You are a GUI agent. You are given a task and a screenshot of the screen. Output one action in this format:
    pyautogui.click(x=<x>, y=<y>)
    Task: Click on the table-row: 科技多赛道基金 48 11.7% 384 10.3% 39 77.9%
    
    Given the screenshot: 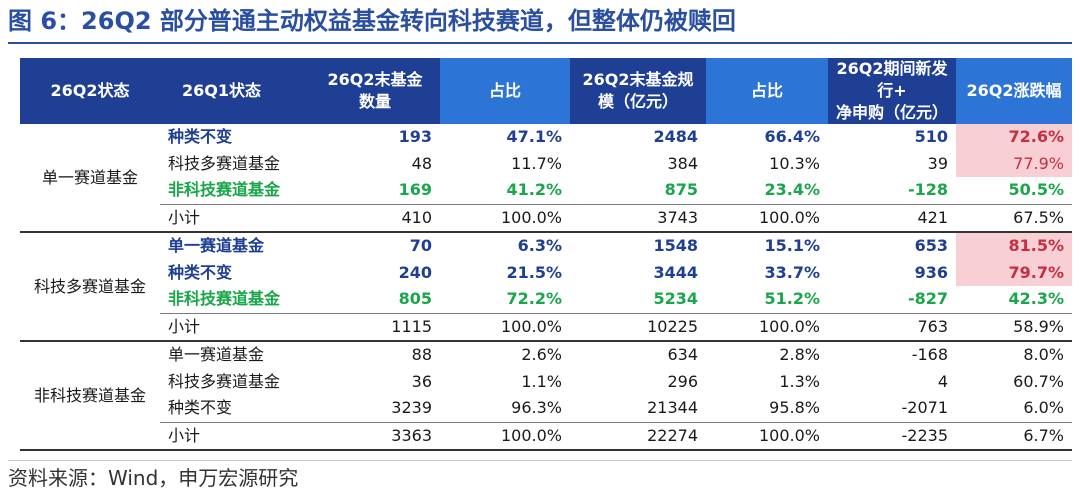 What is the action you would take?
    pyautogui.click(x=546, y=163)
    